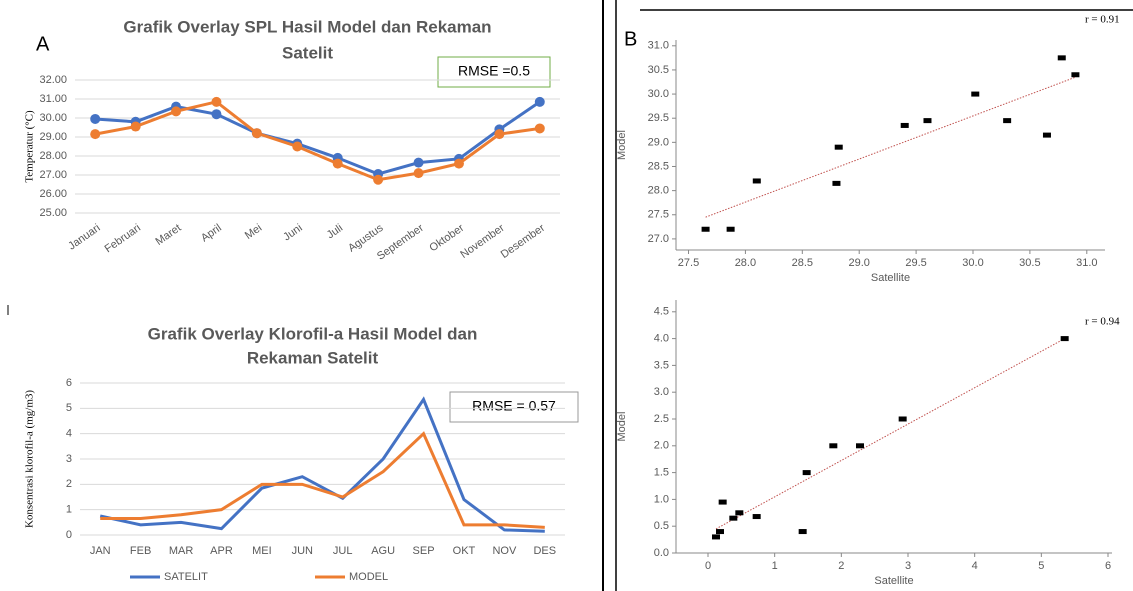 The image size is (1133, 591). I want to click on annotation: RMSE = 0.57, so click(514, 406).